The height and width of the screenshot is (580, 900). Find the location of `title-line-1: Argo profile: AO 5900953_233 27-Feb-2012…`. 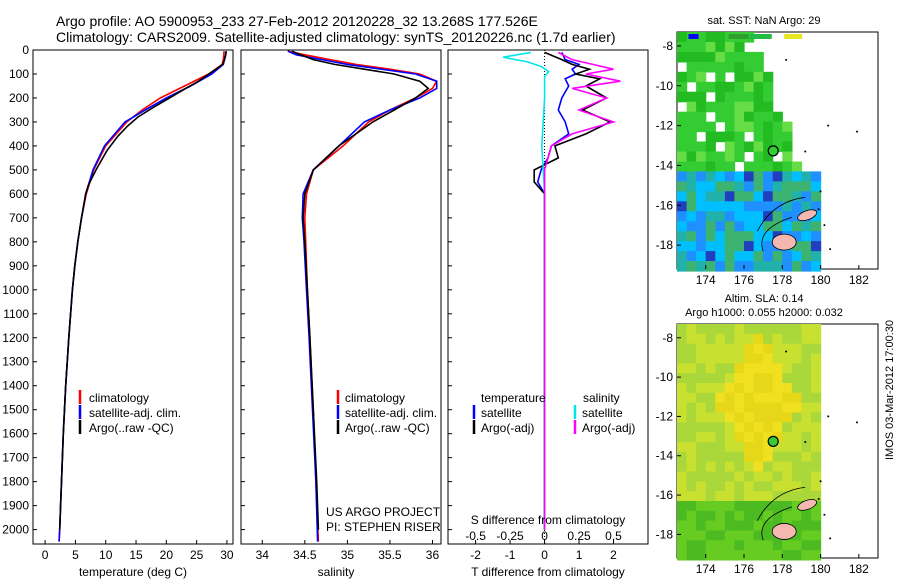

title-line-1: Argo profile: AO 5900953_233 27-Feb-2012… is located at coordinates (297, 21).